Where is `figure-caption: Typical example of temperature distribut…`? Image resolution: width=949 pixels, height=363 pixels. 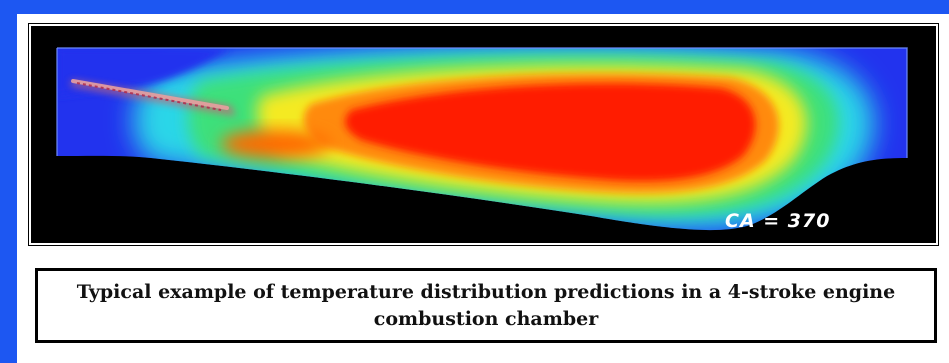
figure-caption: Typical example of temperature distribut… is located at coordinates (486, 305).